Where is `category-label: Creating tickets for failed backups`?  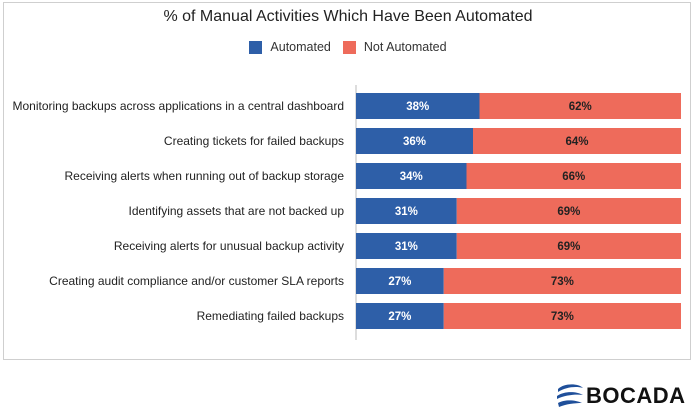
category-label: Creating tickets for failed backups is located at coordinates (254, 141).